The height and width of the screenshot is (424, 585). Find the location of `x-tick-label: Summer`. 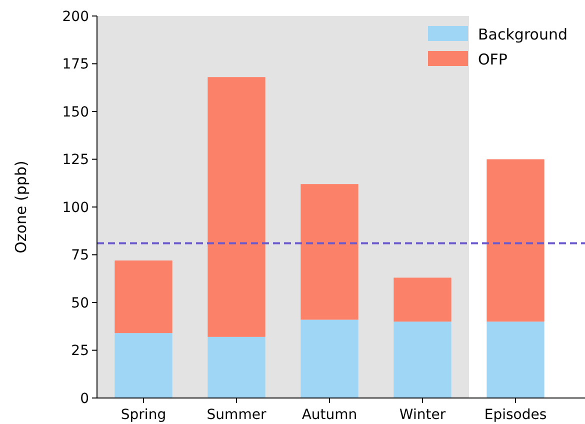

x-tick-label: Summer is located at coordinates (236, 415).